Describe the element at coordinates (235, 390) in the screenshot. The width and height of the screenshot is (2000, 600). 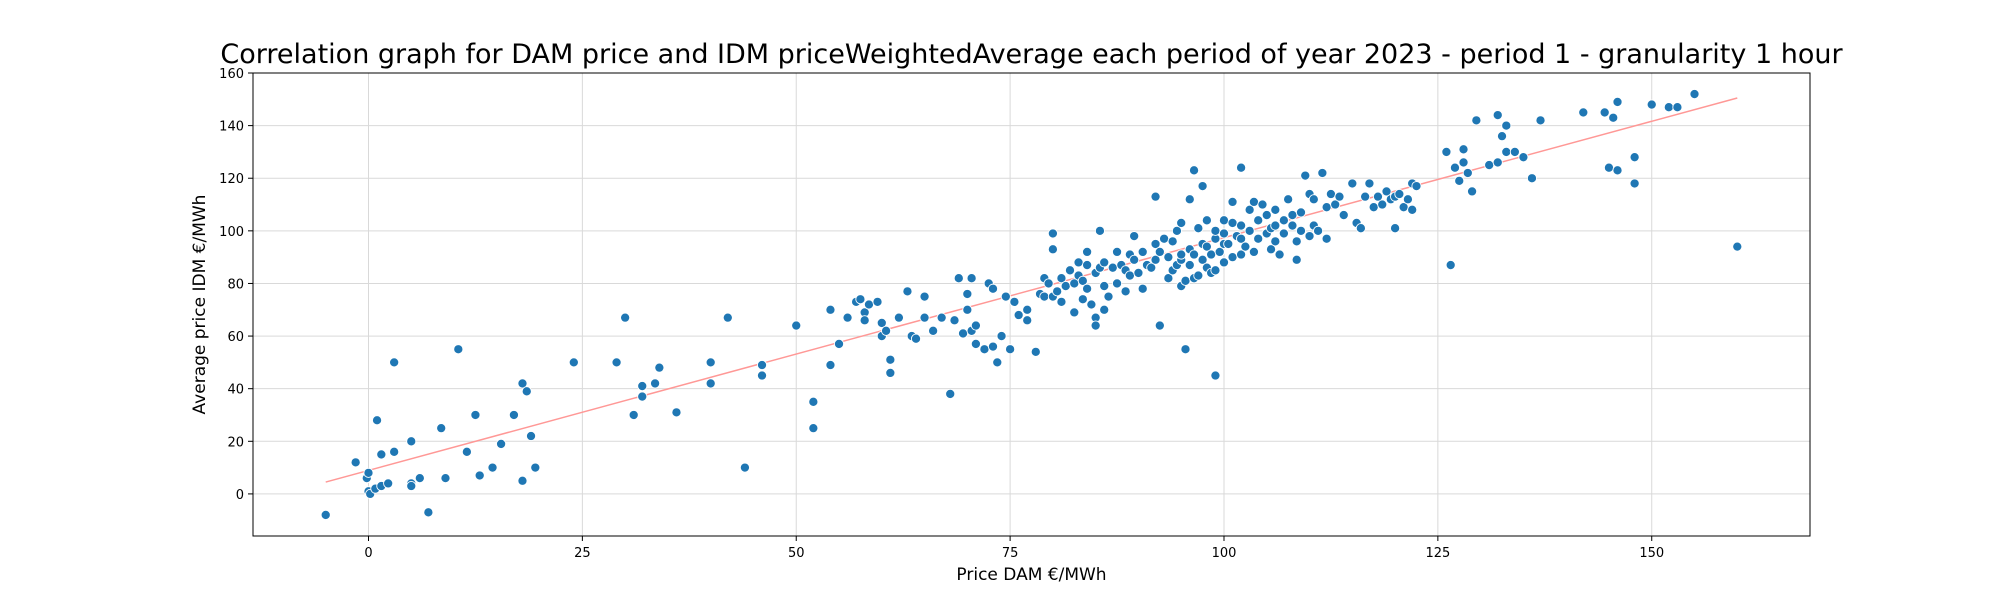
I see `y-tick-label: 40` at that location.